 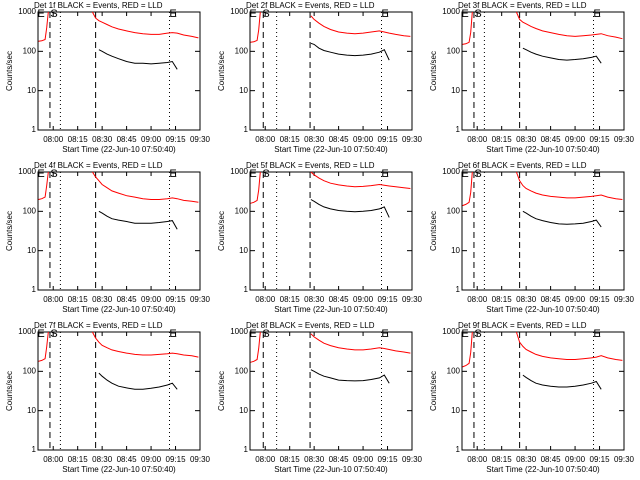 What do you see at coordinates (310, 165) in the screenshot?
I see `panel-title: Det 5f BLACK = Events, RED = LLD` at bounding box center [310, 165].